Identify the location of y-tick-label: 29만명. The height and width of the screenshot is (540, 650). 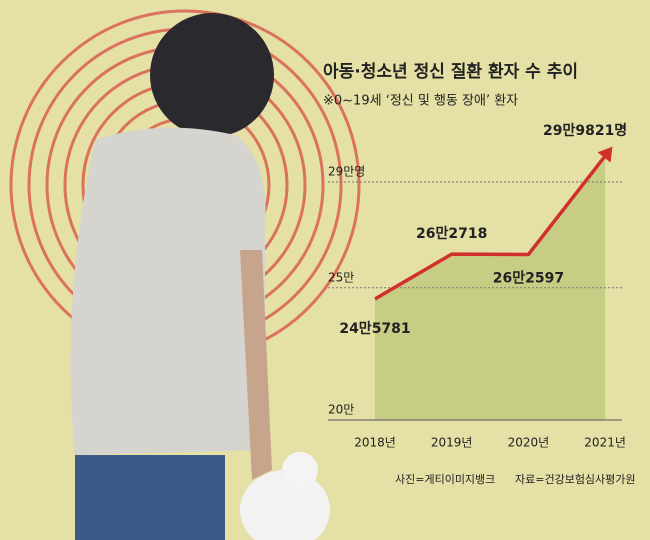
(346, 172).